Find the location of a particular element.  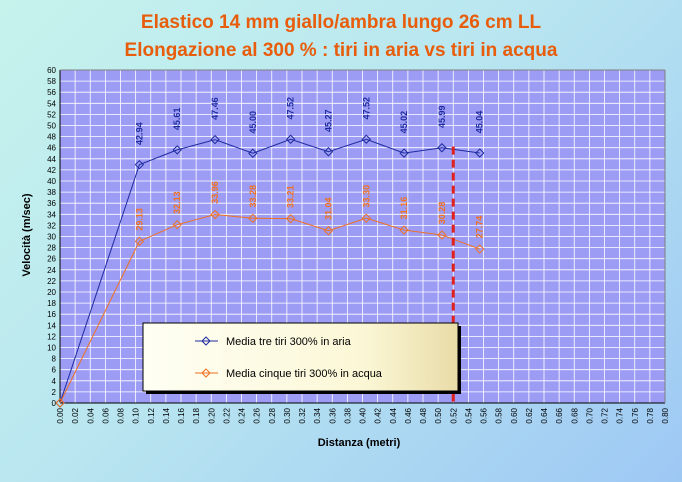

data-label: 45.61 is located at coordinates (177, 119).